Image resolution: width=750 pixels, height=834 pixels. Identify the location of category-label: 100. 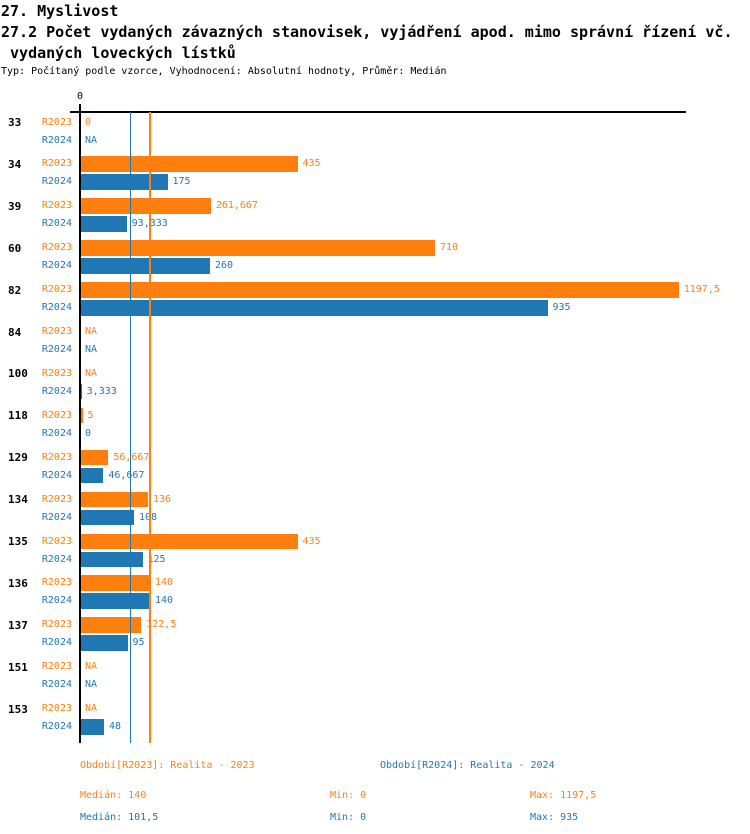
(18, 374).